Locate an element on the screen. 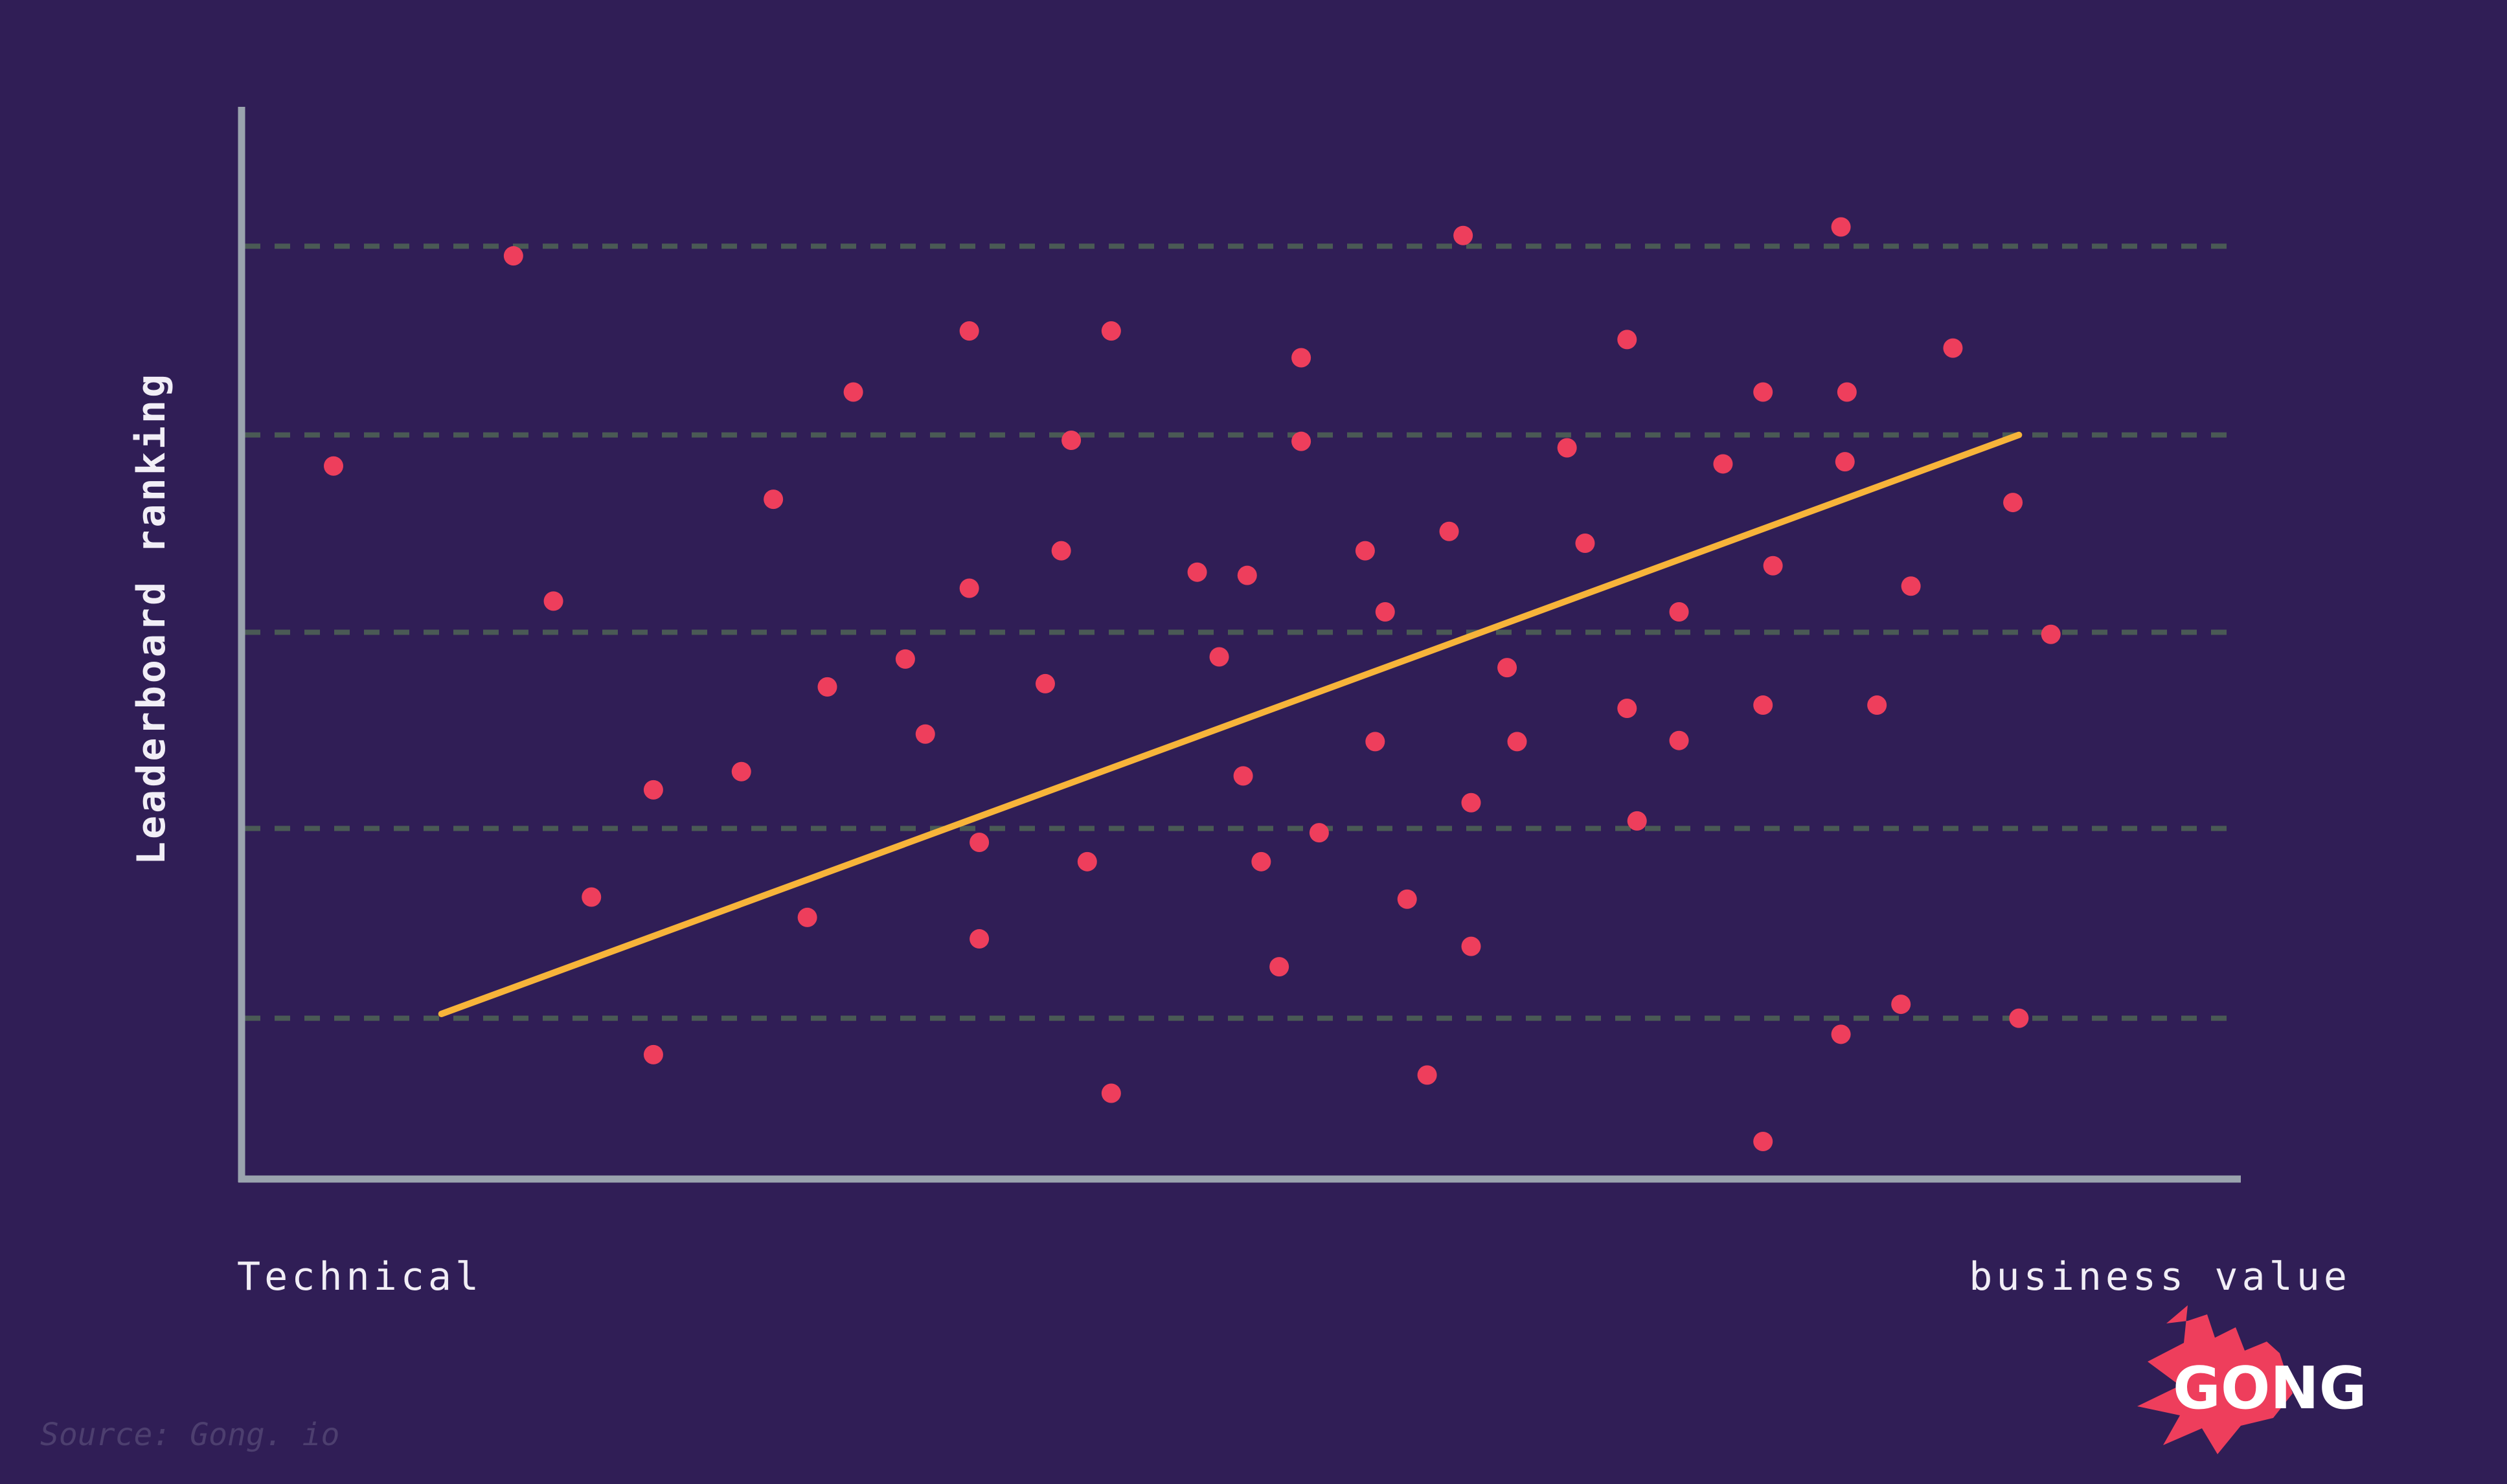 The height and width of the screenshot is (1484, 2507). gong-logo-text: GONG is located at coordinates (2270, 1388).